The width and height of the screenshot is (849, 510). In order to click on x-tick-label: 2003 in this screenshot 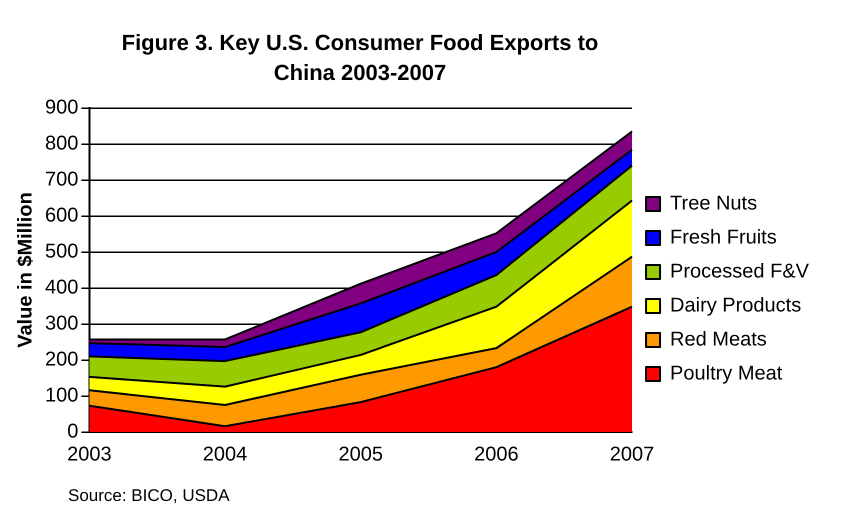, I will do `click(89, 455)`.